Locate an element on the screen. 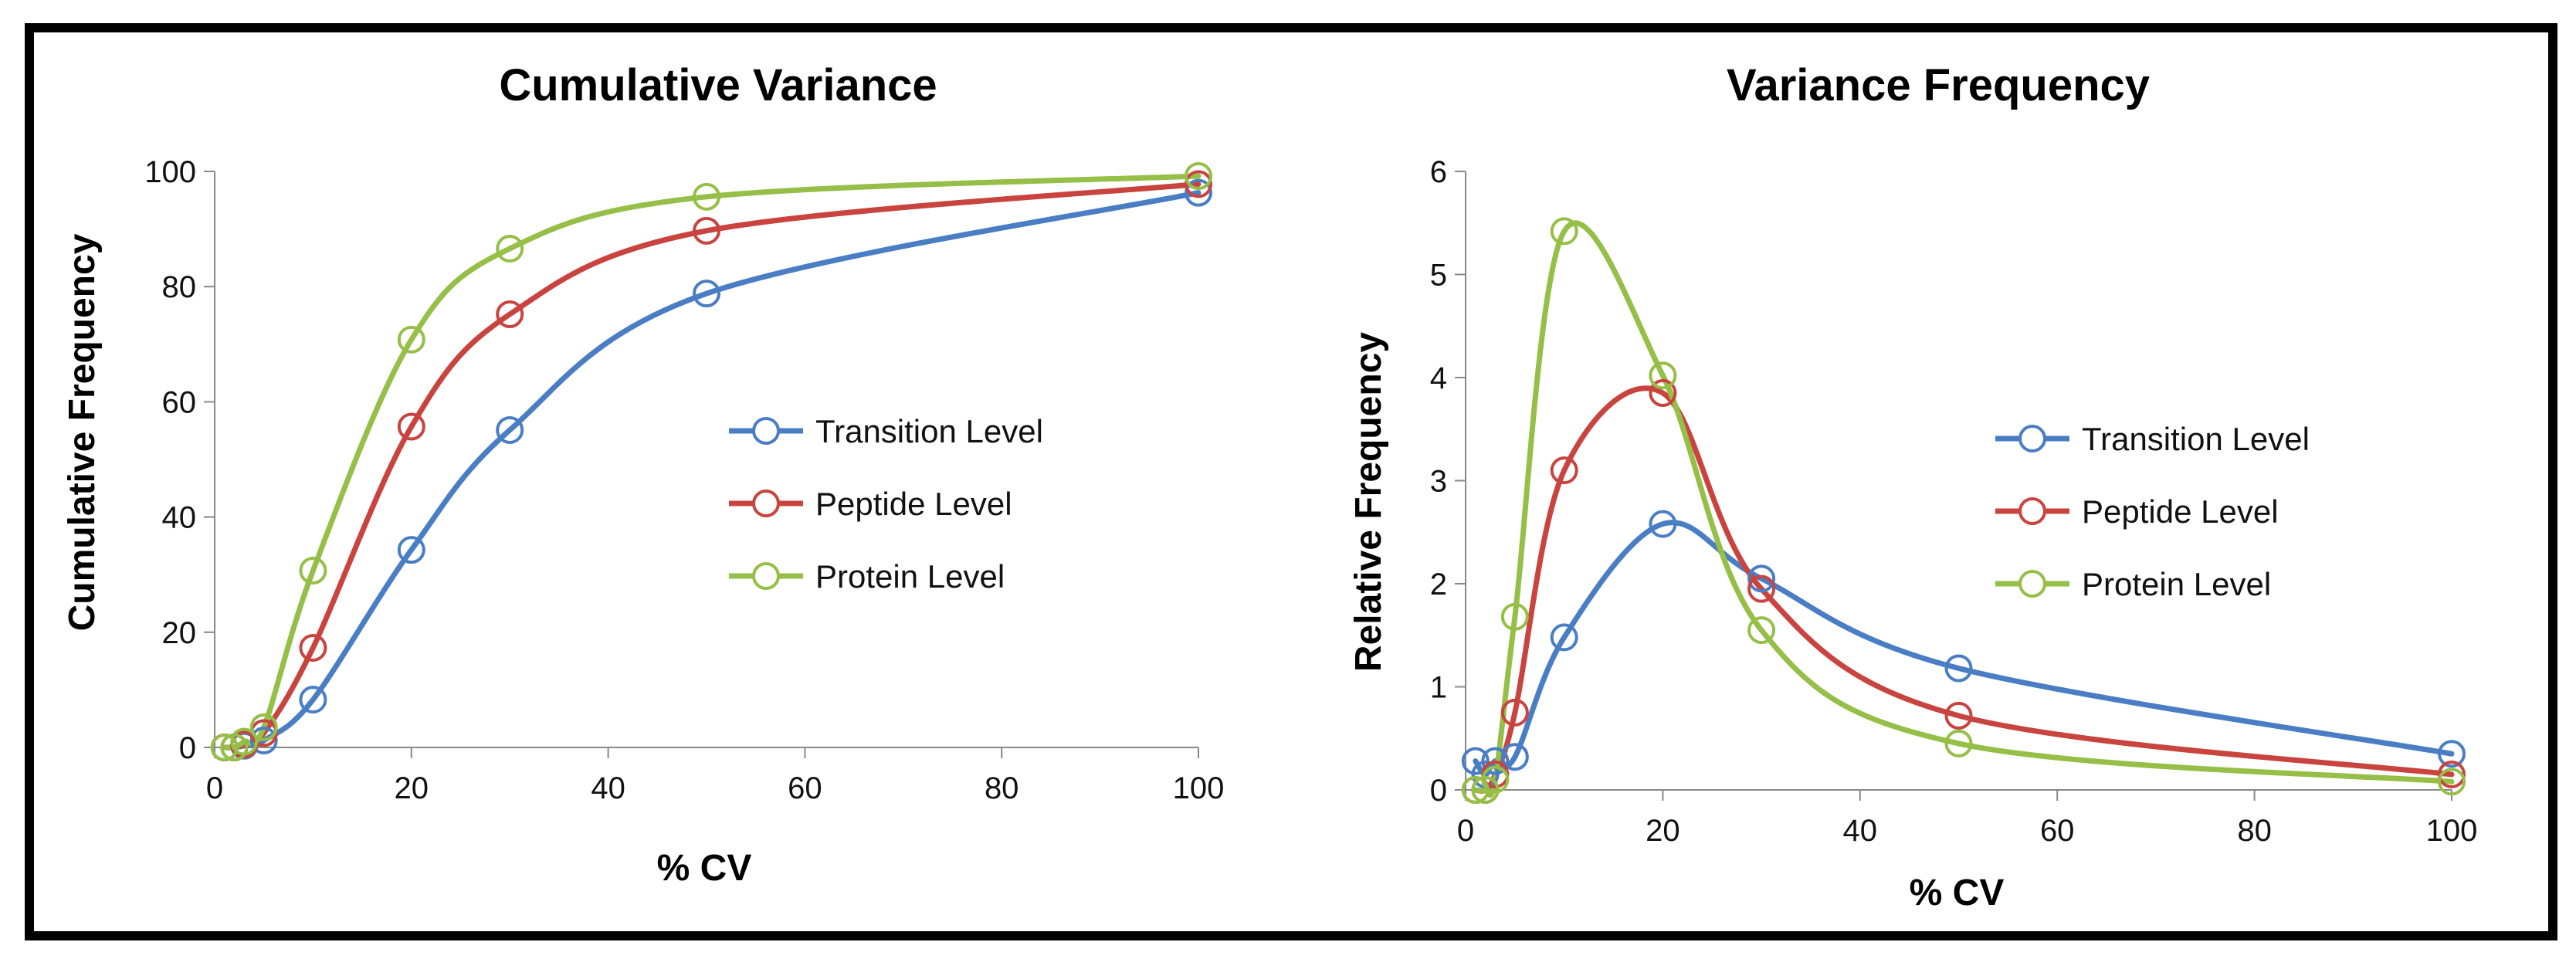 This screenshot has width=2576, height=959. y-tick-label: 1 is located at coordinates (1438, 688).